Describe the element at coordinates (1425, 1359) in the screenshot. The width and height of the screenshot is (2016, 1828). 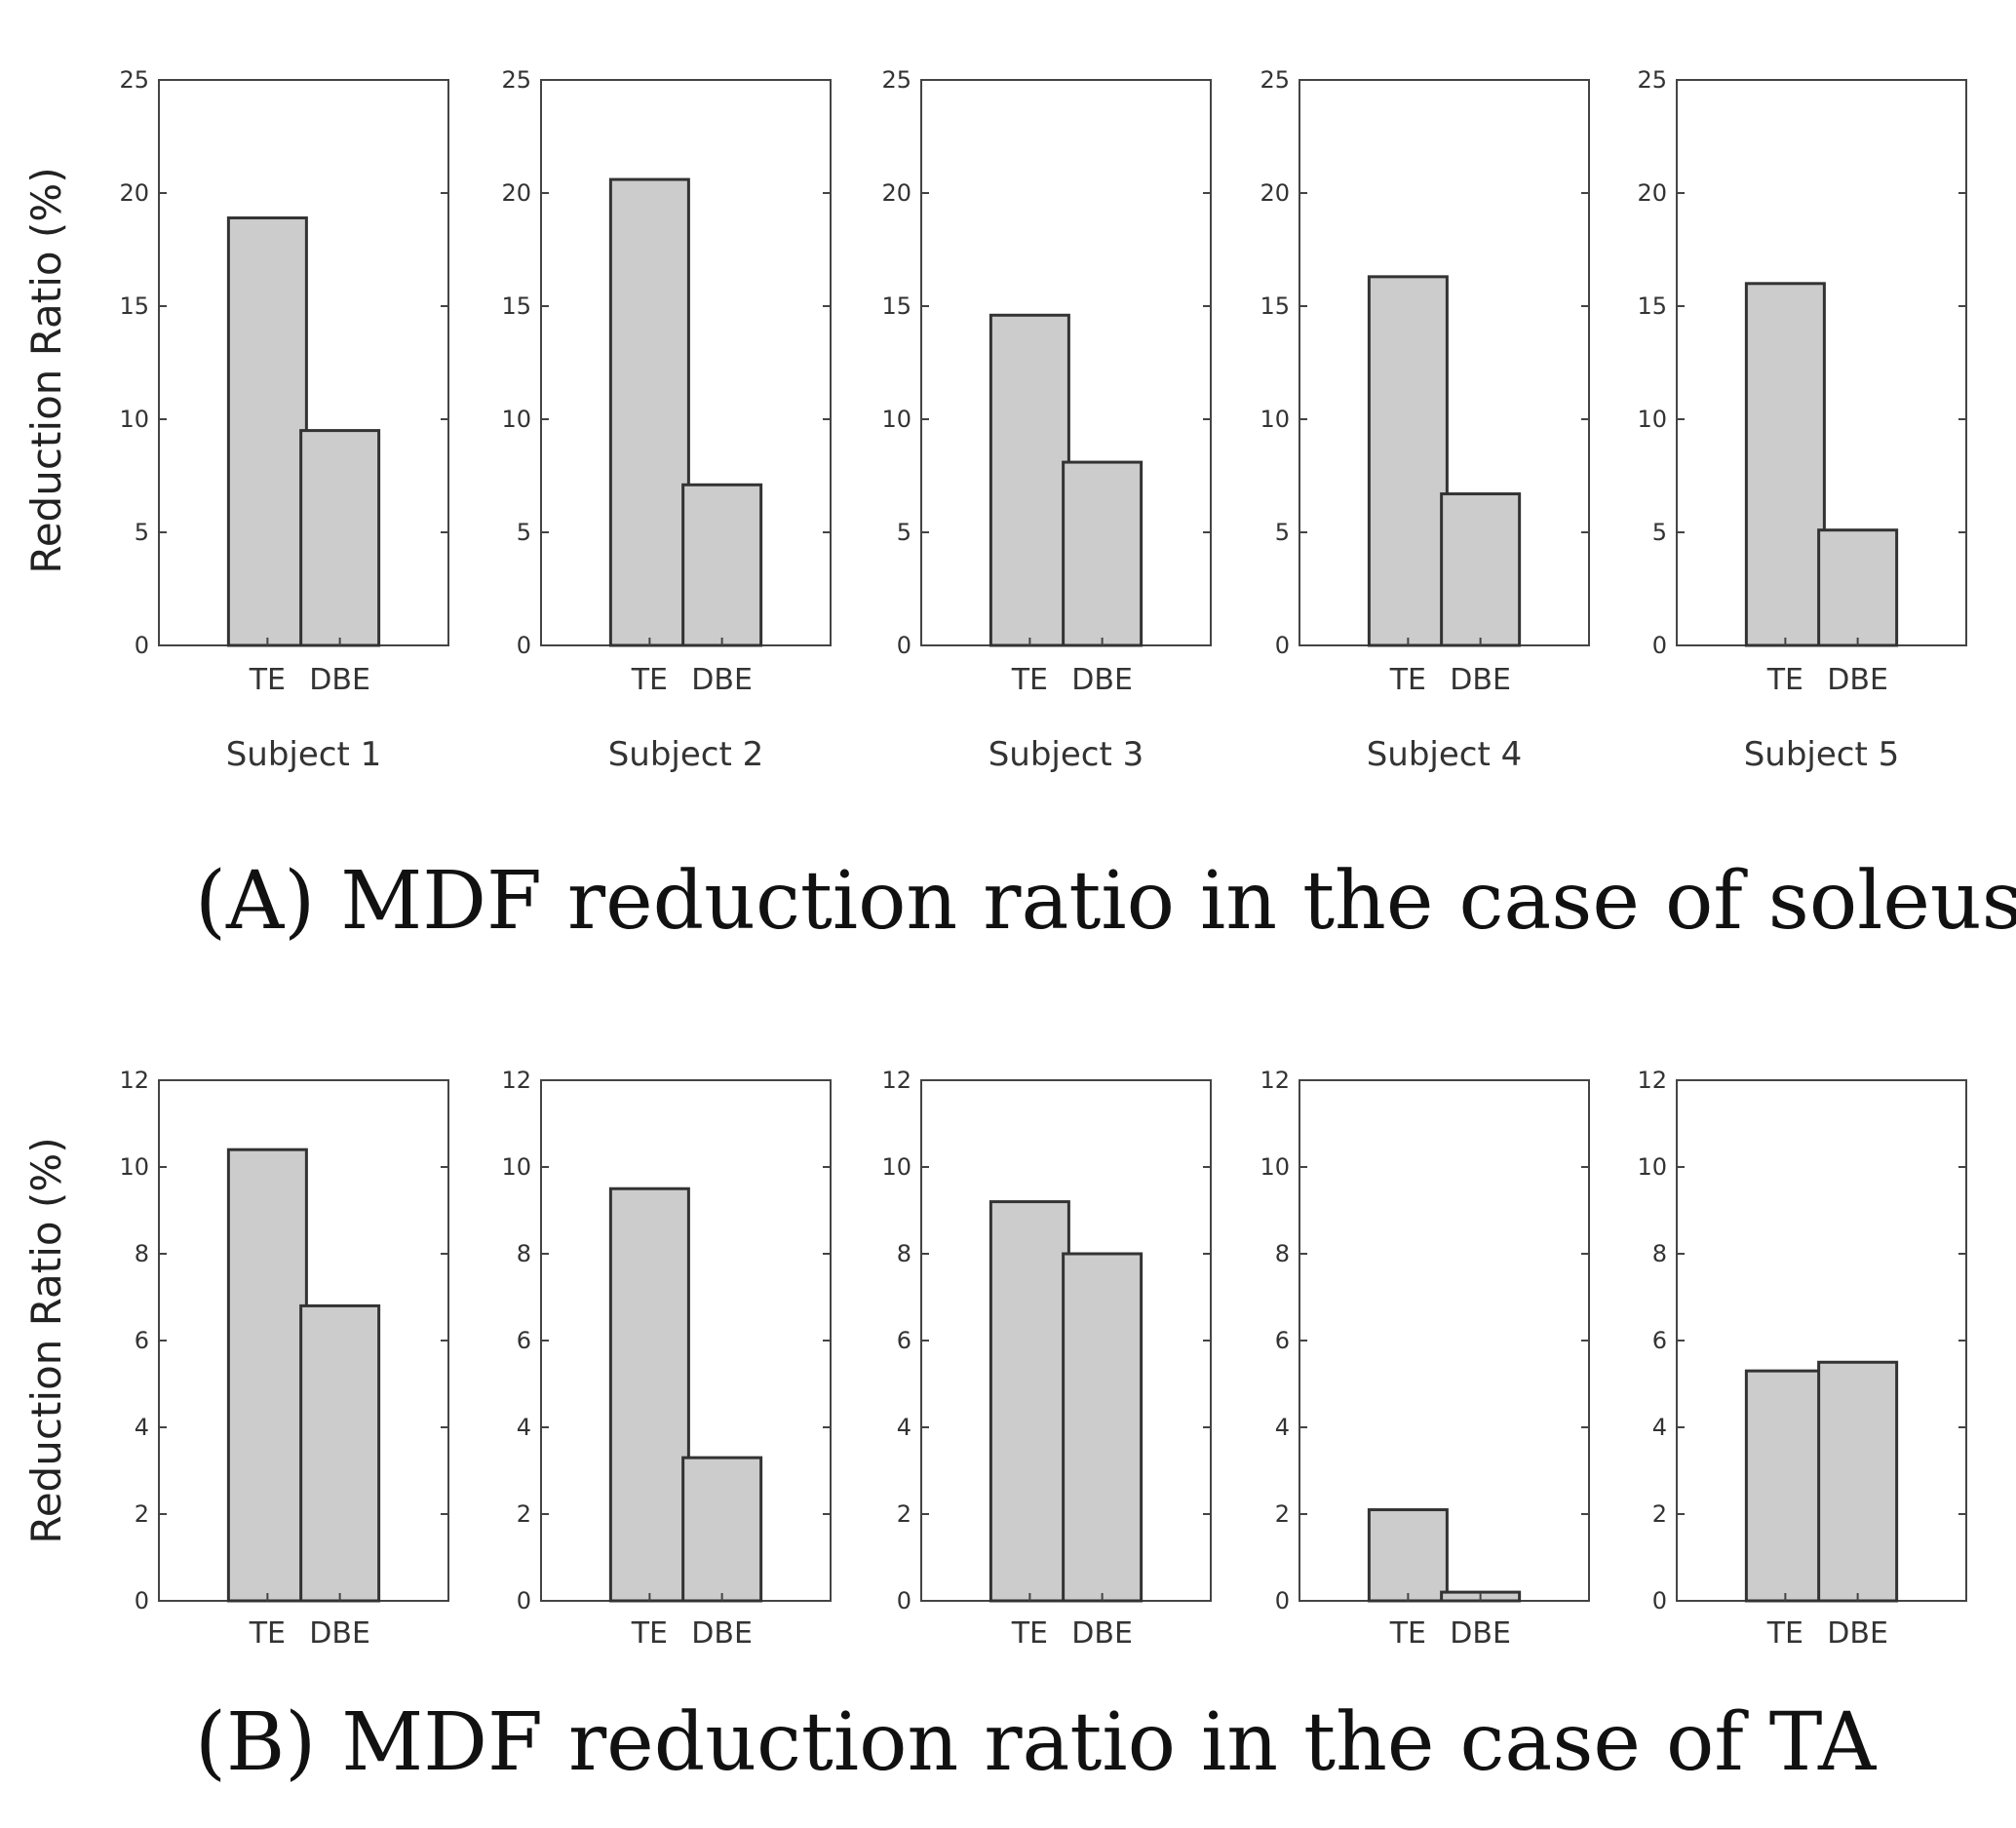
I see `subplot-4: 0 2 4 6 8 10 12 TE DBE` at that location.